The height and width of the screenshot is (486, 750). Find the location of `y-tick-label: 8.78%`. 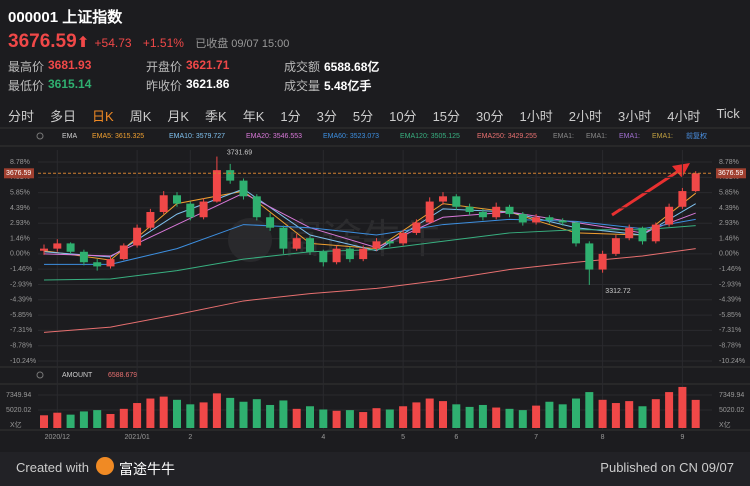

y-tick-label: 8.78% is located at coordinates (20, 162).